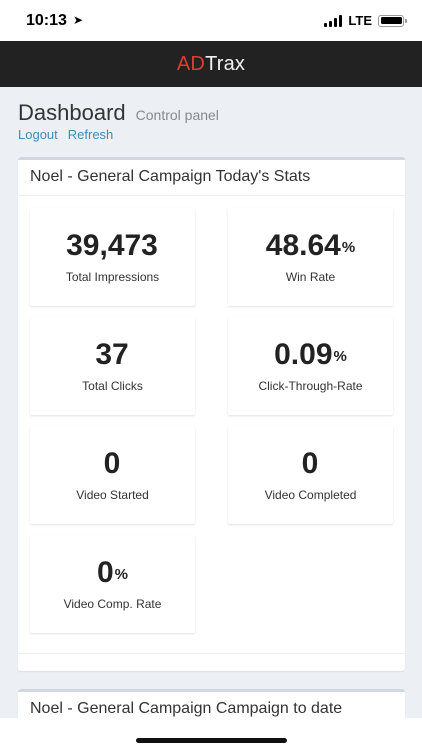 The height and width of the screenshot is (750, 422). I want to click on stat-card-win-rate: 48.64% Win Rate, so click(310, 257).